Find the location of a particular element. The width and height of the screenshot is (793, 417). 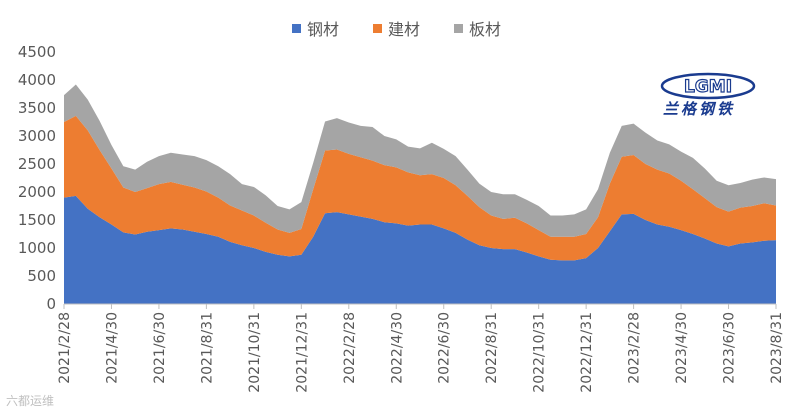

watermark: 六都运维 is located at coordinates (30, 401).